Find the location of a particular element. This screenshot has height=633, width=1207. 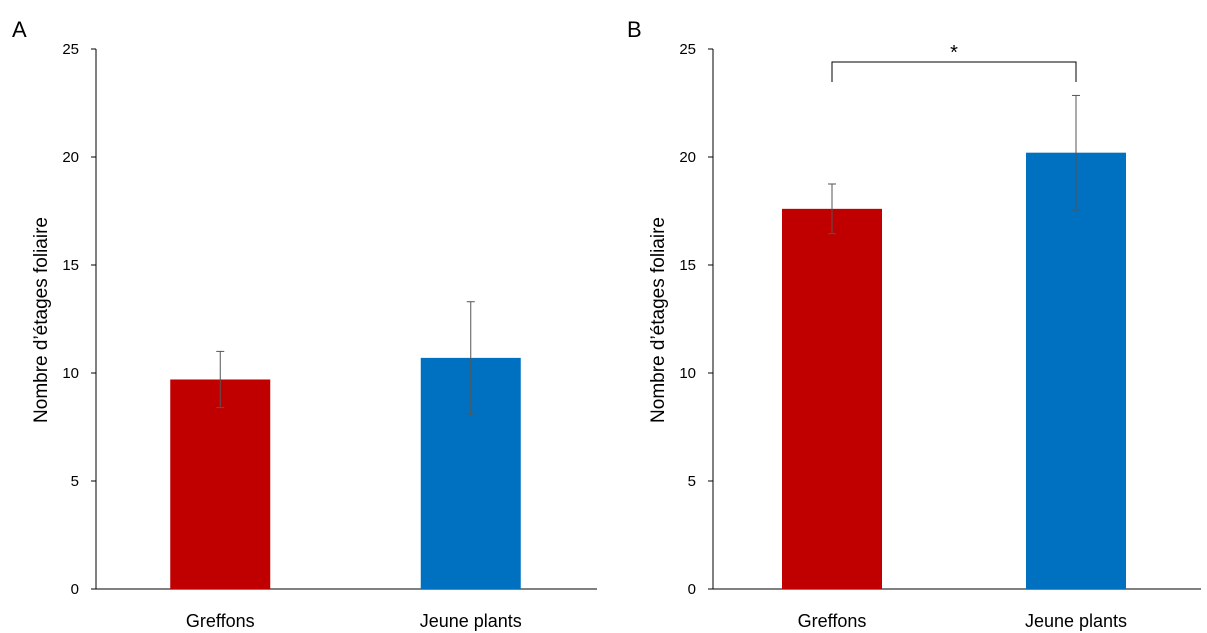

panel-a-y-tick-label: 0 is located at coordinates (75, 589).